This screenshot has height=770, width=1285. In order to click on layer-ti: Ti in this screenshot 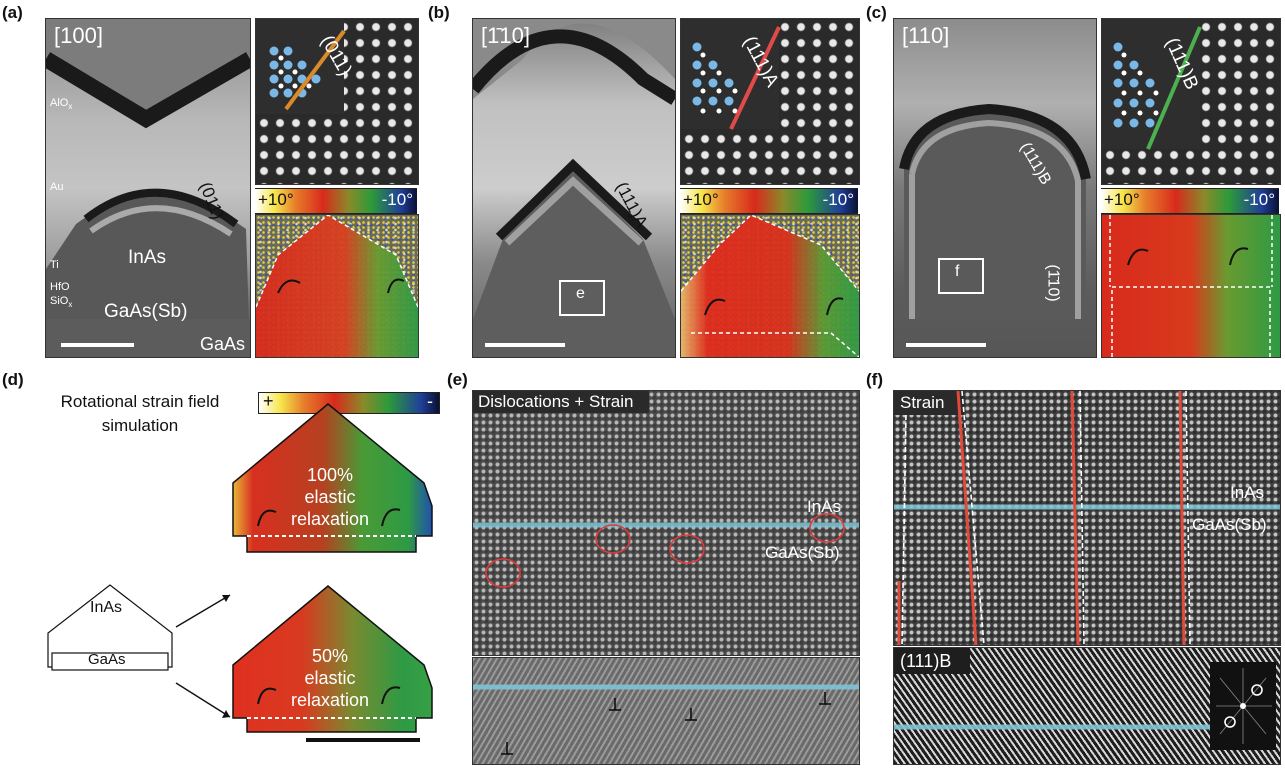, I will do `click(54, 265)`.